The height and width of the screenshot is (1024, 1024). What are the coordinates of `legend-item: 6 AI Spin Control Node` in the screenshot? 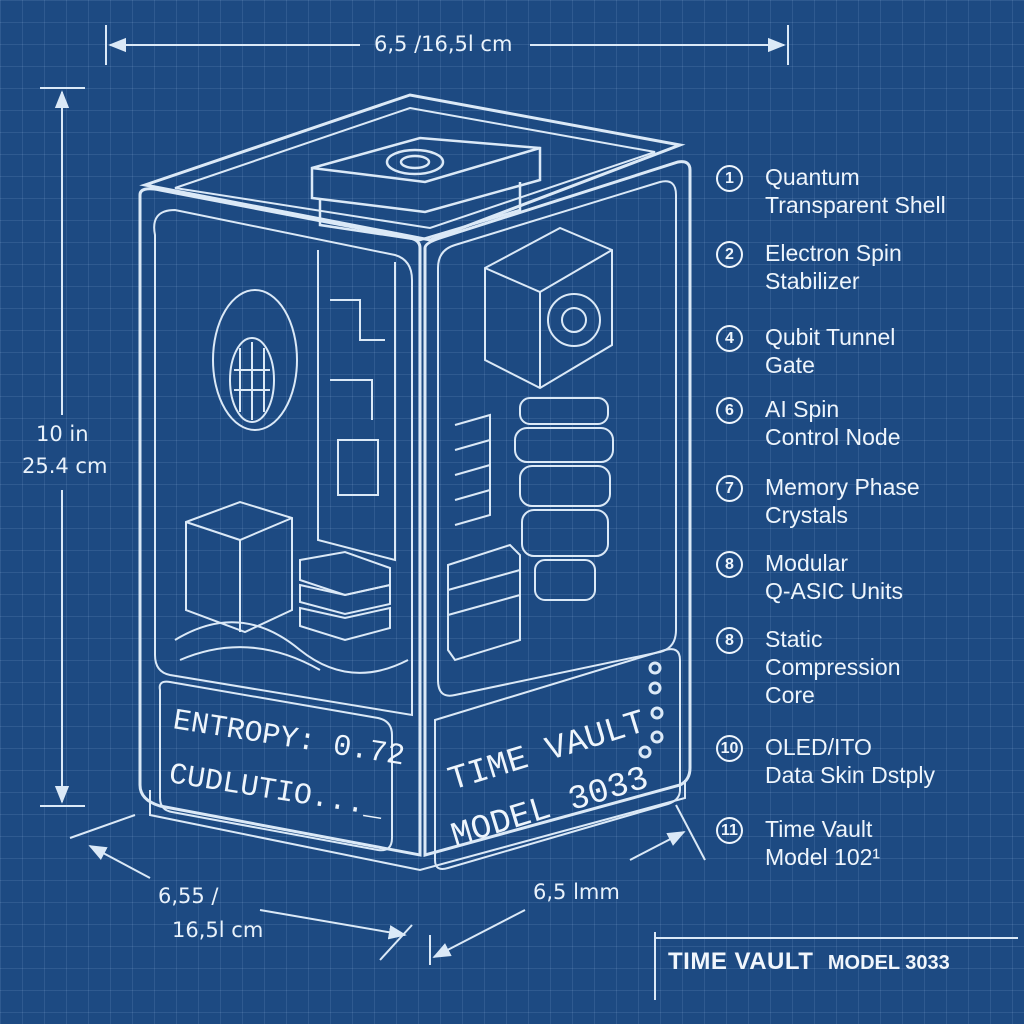 It's located at (808, 423).